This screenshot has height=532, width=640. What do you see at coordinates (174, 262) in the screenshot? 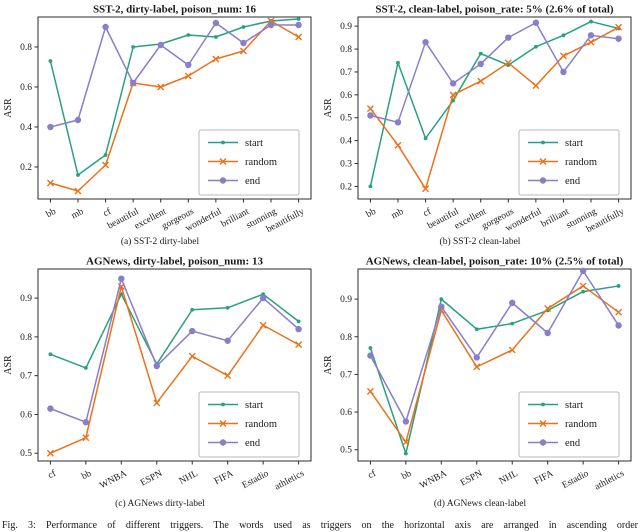
I see `chart-title: AGNews, dirty-label, poison_num: 13` at bounding box center [174, 262].